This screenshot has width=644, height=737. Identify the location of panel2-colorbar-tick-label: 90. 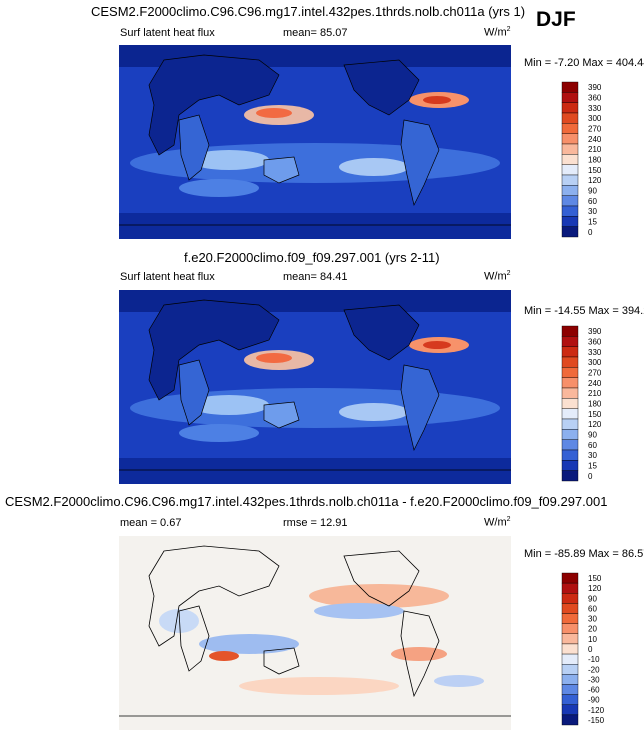
(592, 435).